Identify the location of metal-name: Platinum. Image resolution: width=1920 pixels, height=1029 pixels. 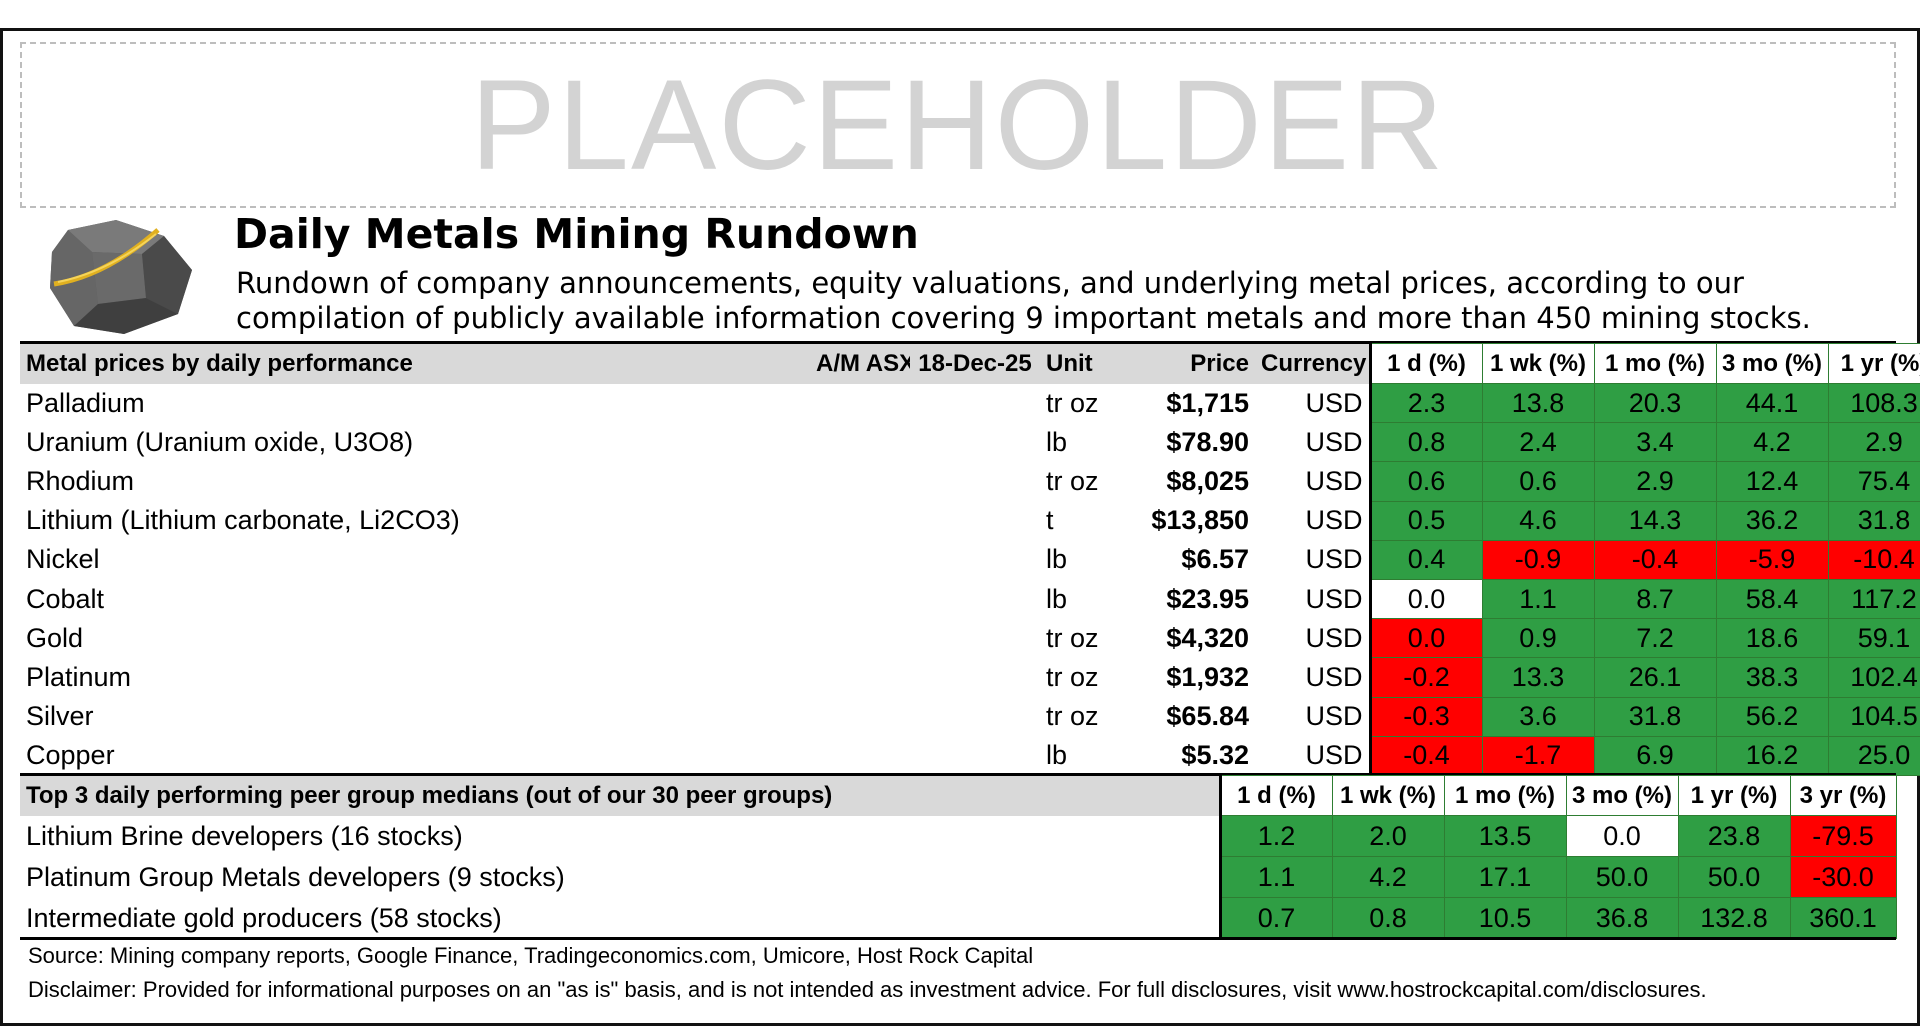
(79, 676).